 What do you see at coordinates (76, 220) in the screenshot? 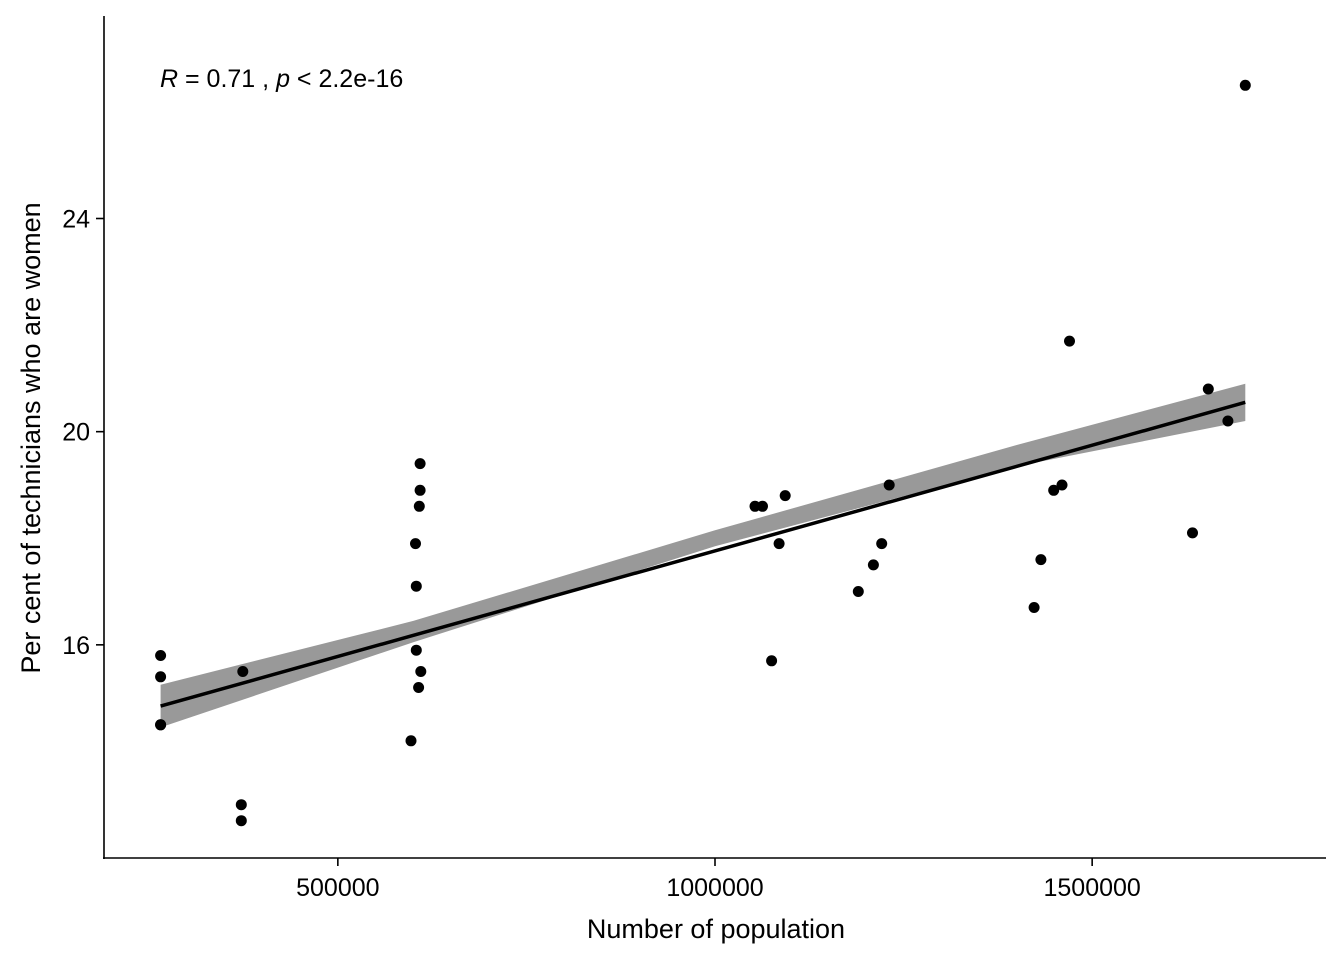
I see `y-tick-label: 24` at bounding box center [76, 220].